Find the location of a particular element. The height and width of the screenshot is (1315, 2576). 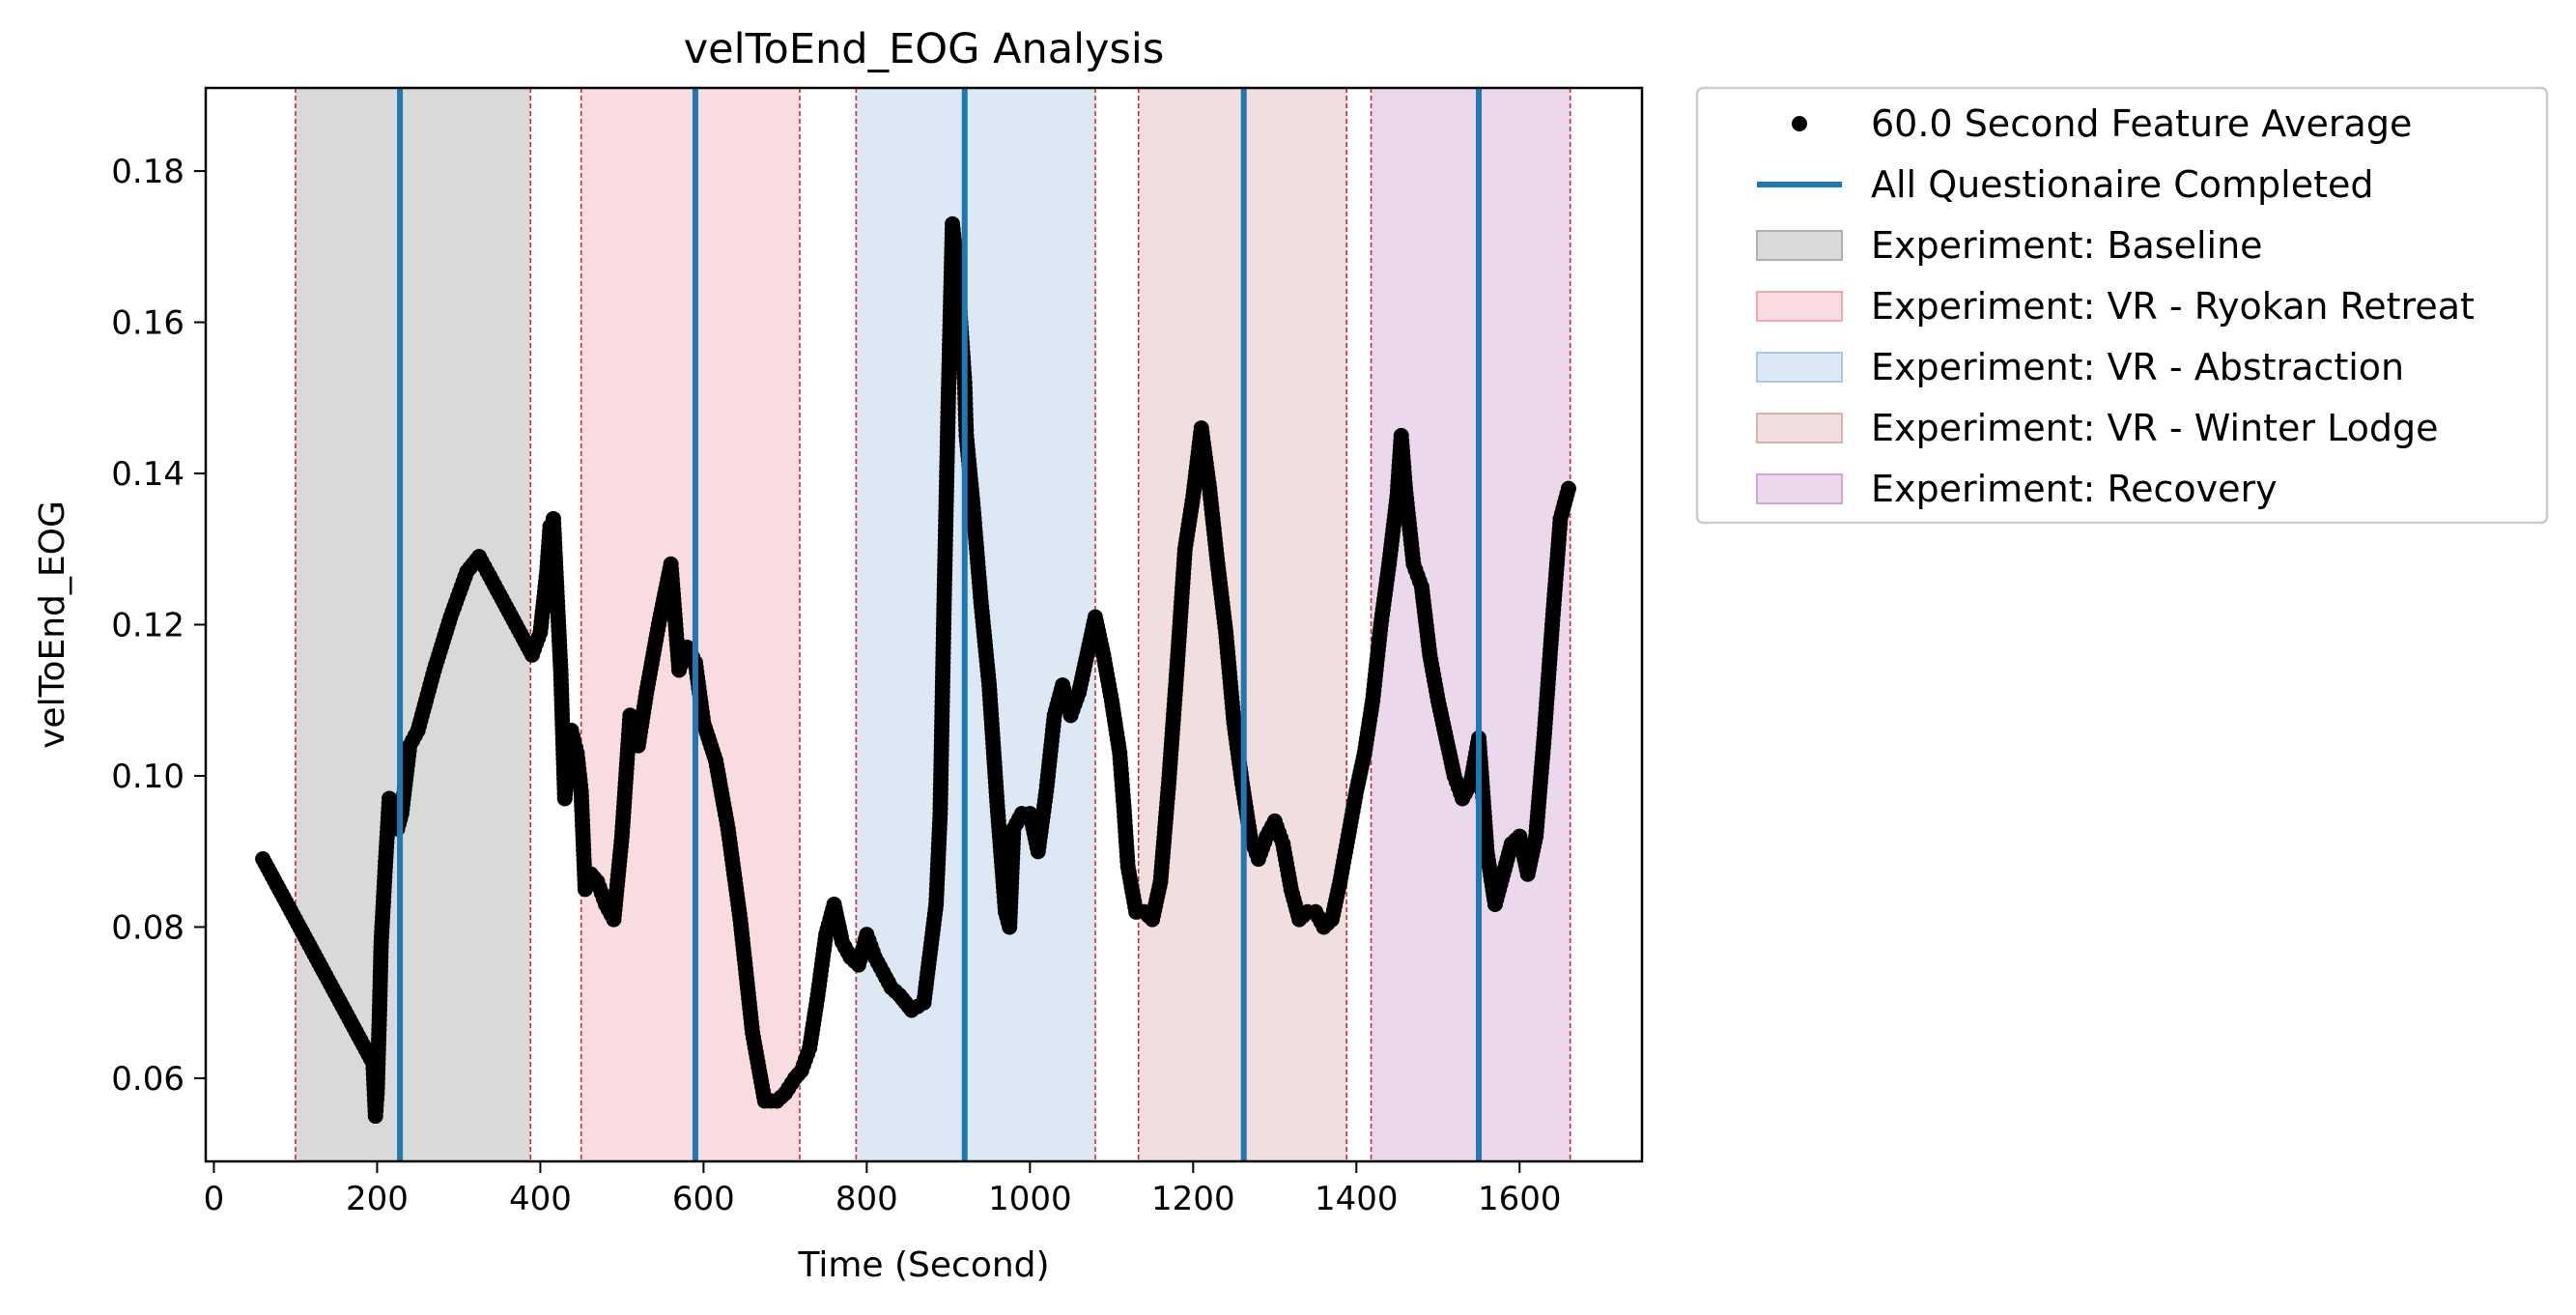

x-tick-label-6: 1200 is located at coordinates (1193, 1199).